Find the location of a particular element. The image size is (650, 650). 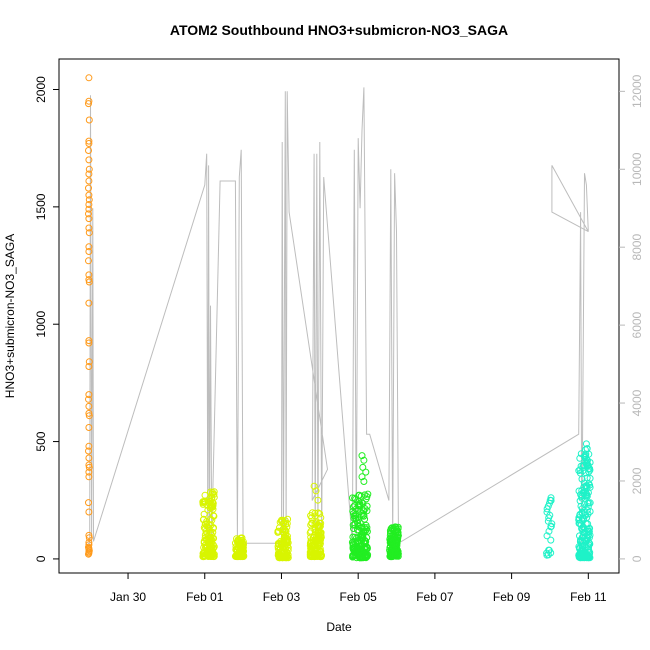

y2-tick-label: 6000 is located at coordinates (637, 324).